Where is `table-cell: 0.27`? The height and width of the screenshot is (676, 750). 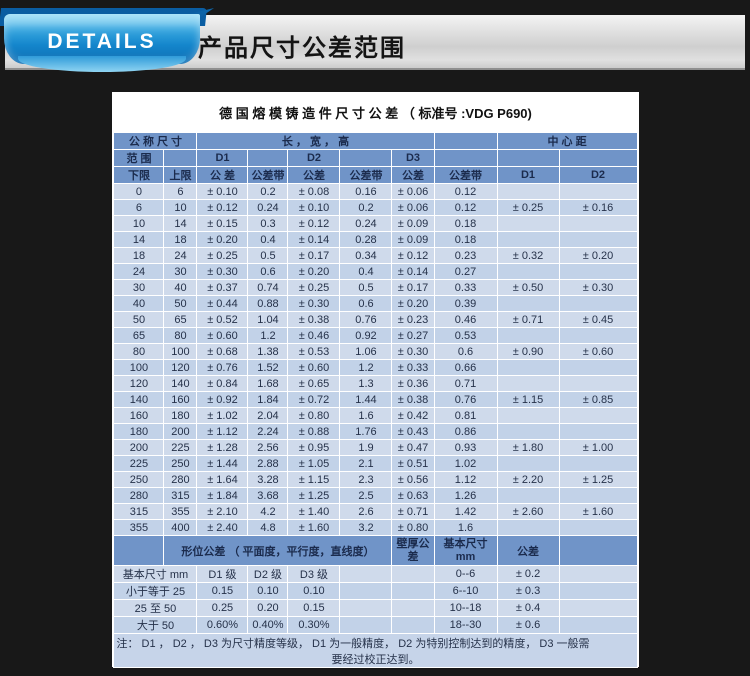 table-cell: 0.27 is located at coordinates (465, 271).